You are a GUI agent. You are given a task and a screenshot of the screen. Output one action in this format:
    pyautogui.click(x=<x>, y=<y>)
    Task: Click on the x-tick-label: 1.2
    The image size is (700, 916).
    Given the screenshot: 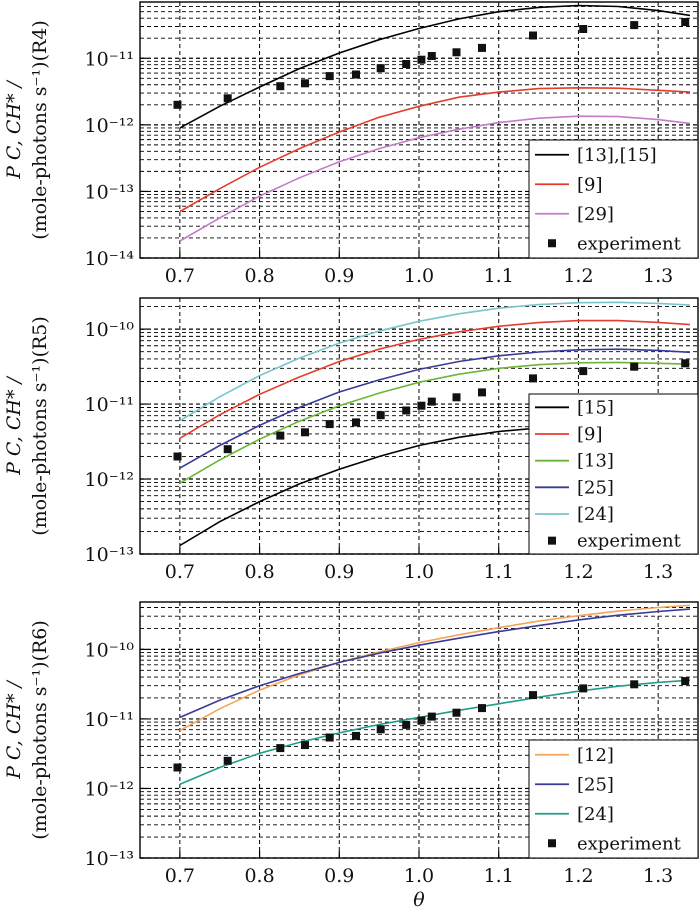 What is the action you would take?
    pyautogui.click(x=578, y=572)
    